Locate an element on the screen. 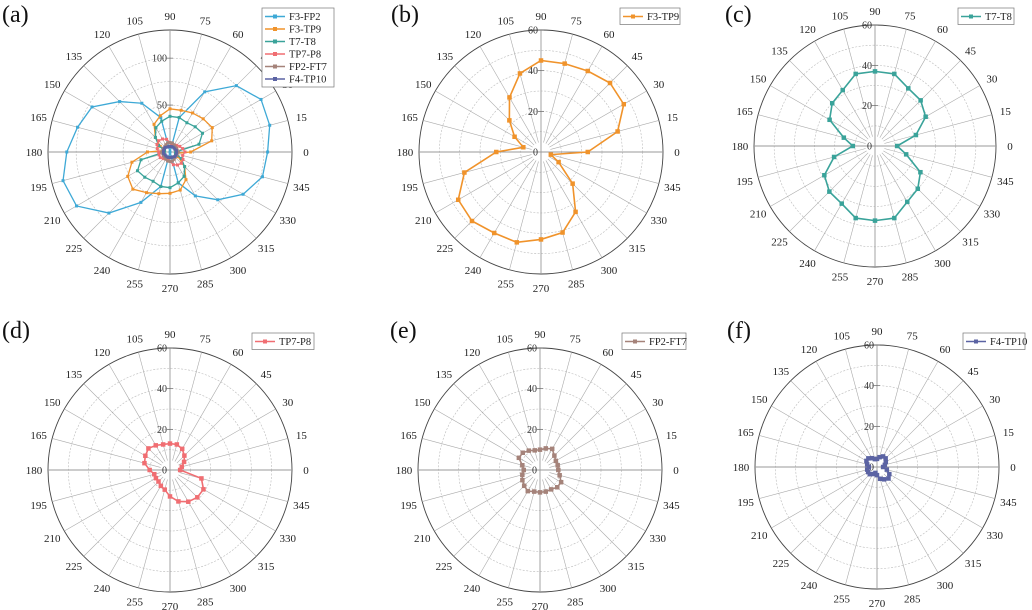  radial-tick-label: 40 is located at coordinates (869, 386).